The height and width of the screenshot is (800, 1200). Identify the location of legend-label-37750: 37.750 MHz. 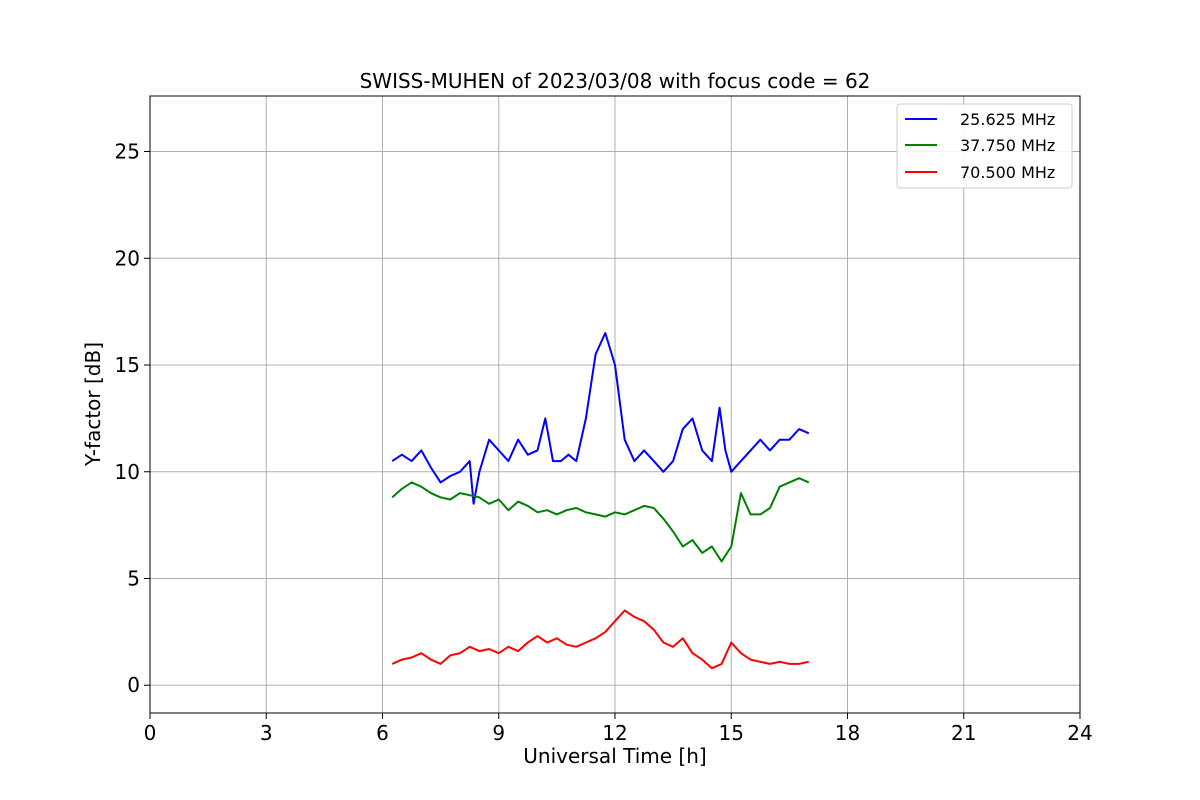
(1007, 145).